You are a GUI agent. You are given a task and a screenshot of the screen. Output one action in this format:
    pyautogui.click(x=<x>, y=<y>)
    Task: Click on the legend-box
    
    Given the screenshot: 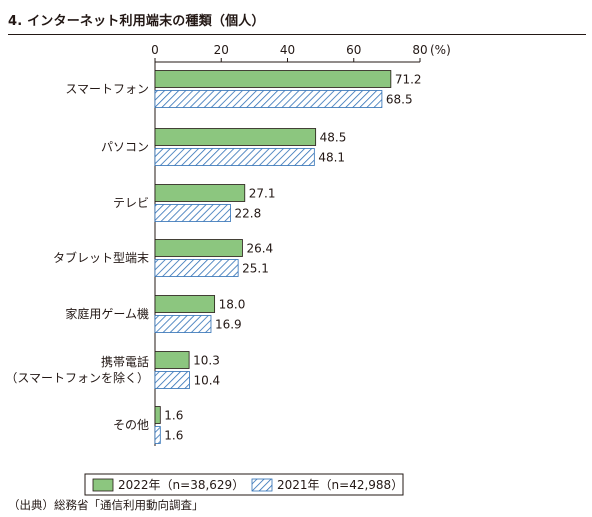 What is the action you would take?
    pyautogui.click(x=244, y=484)
    